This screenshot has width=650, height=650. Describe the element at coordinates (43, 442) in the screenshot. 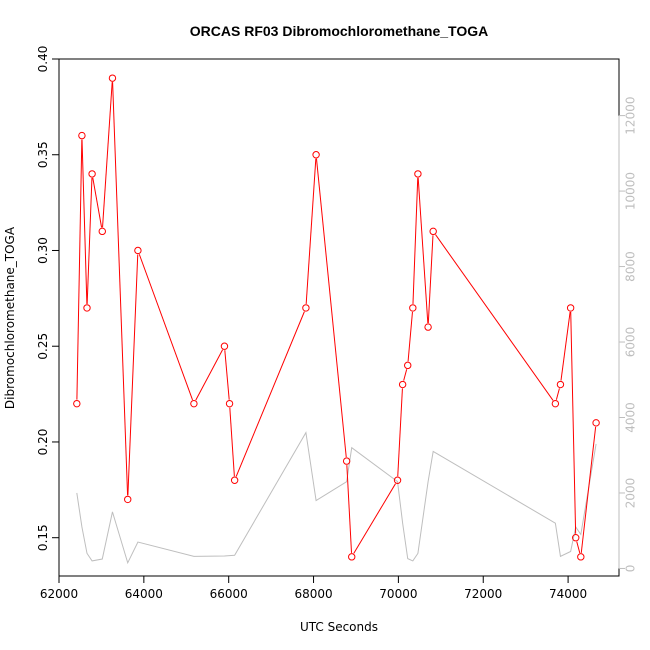

I see `y-tick-label: 0.20` at that location.